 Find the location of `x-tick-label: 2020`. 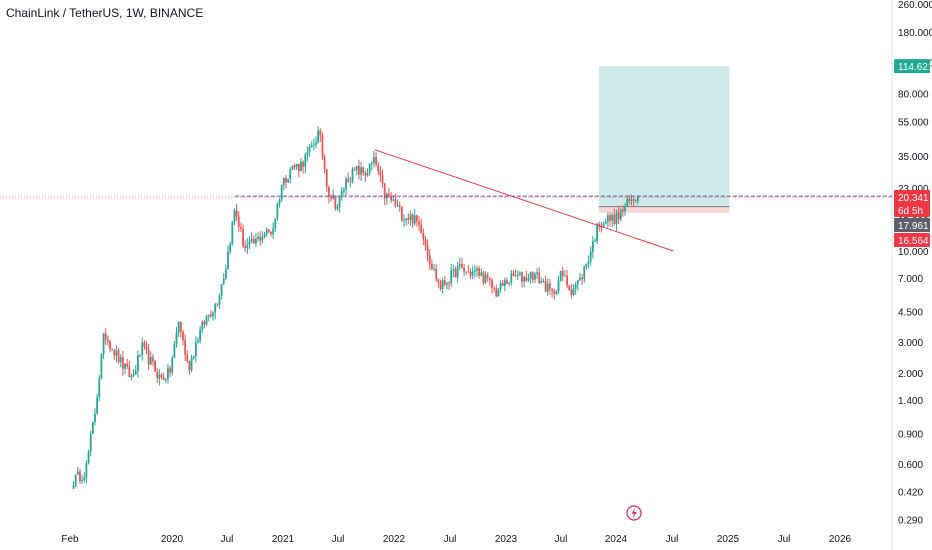

x-tick-label: 2020 is located at coordinates (172, 539).